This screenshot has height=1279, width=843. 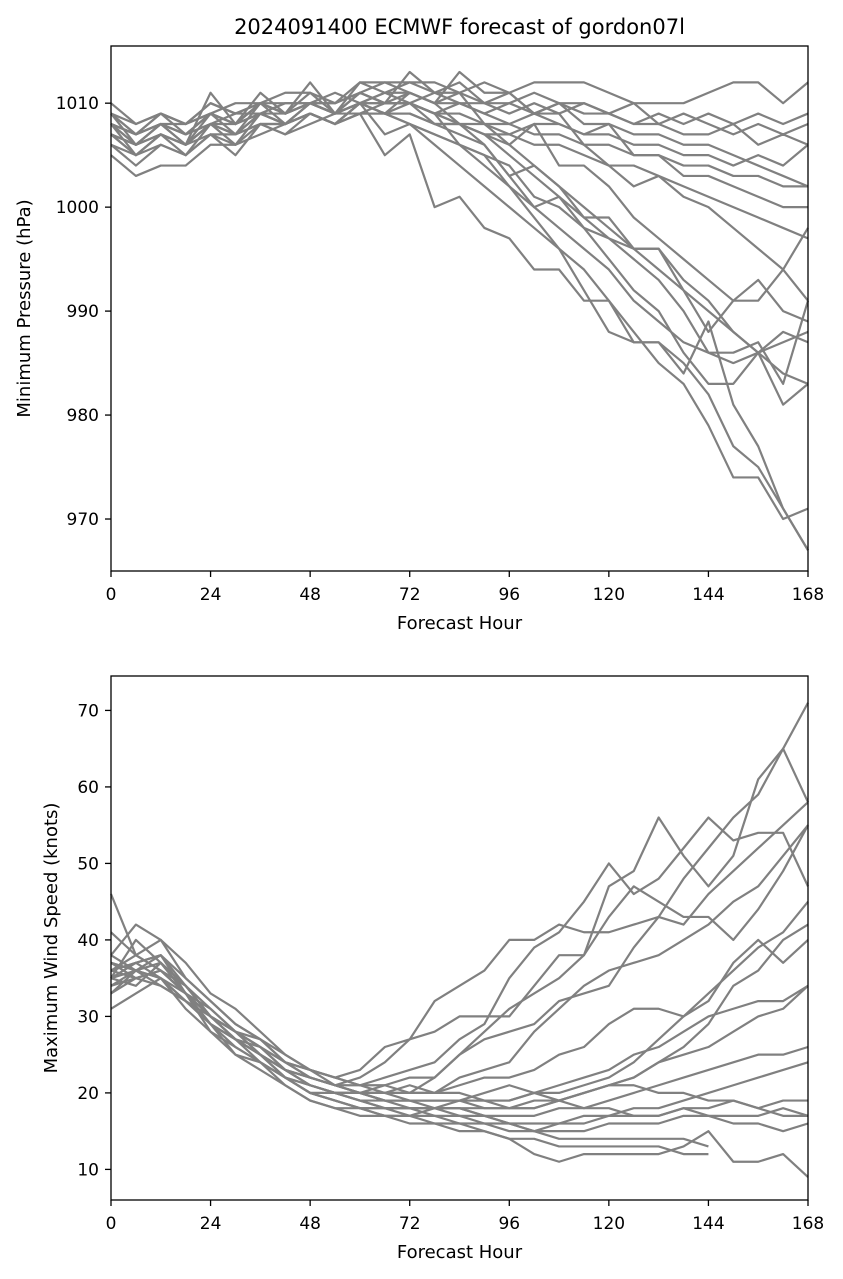 I want to click on y-tick-label: 1010, so click(x=77, y=104).